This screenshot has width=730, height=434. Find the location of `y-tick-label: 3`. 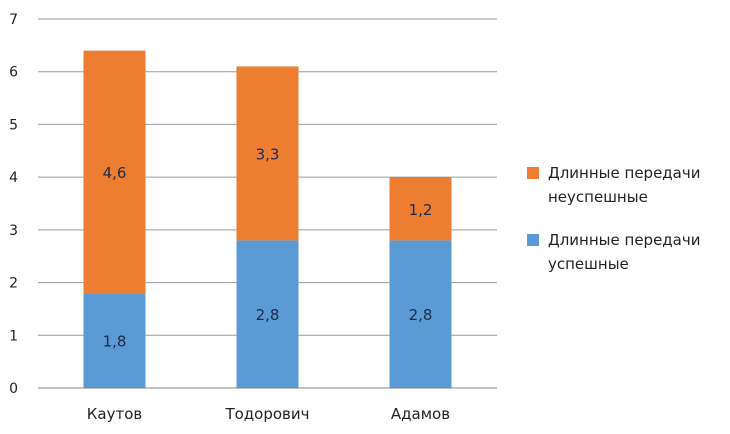

y-tick-label: 3 is located at coordinates (13, 231).